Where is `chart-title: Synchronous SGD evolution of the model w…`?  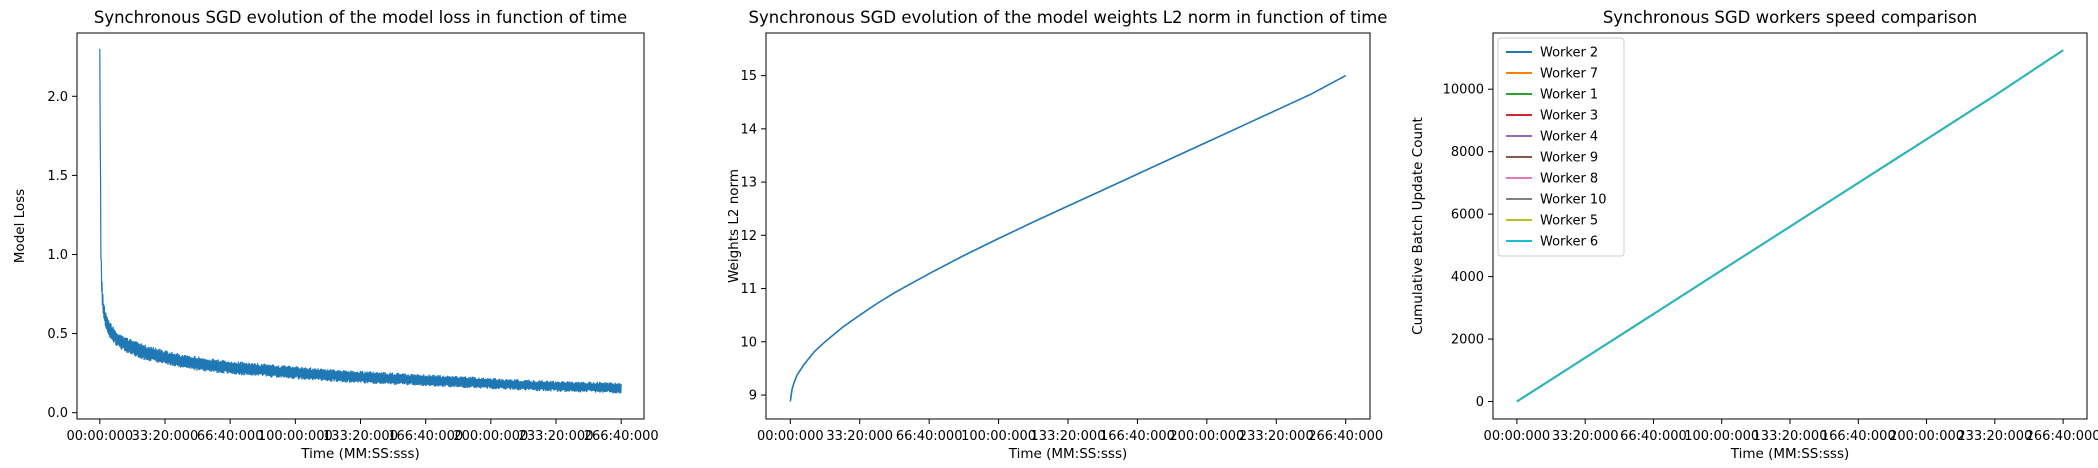
chart-title: Synchronous SGD evolution of the model w… is located at coordinates (1068, 17).